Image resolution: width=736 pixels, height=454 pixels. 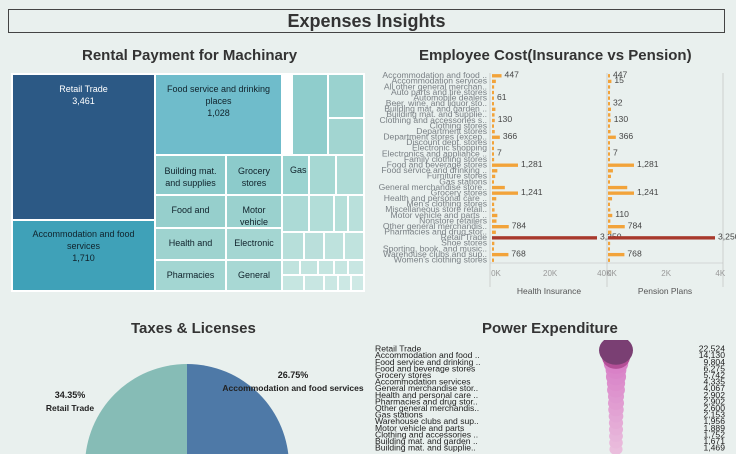 What do you see at coordinates (519, 225) in the screenshot?
I see `bar-value-label: 784` at bounding box center [519, 225].